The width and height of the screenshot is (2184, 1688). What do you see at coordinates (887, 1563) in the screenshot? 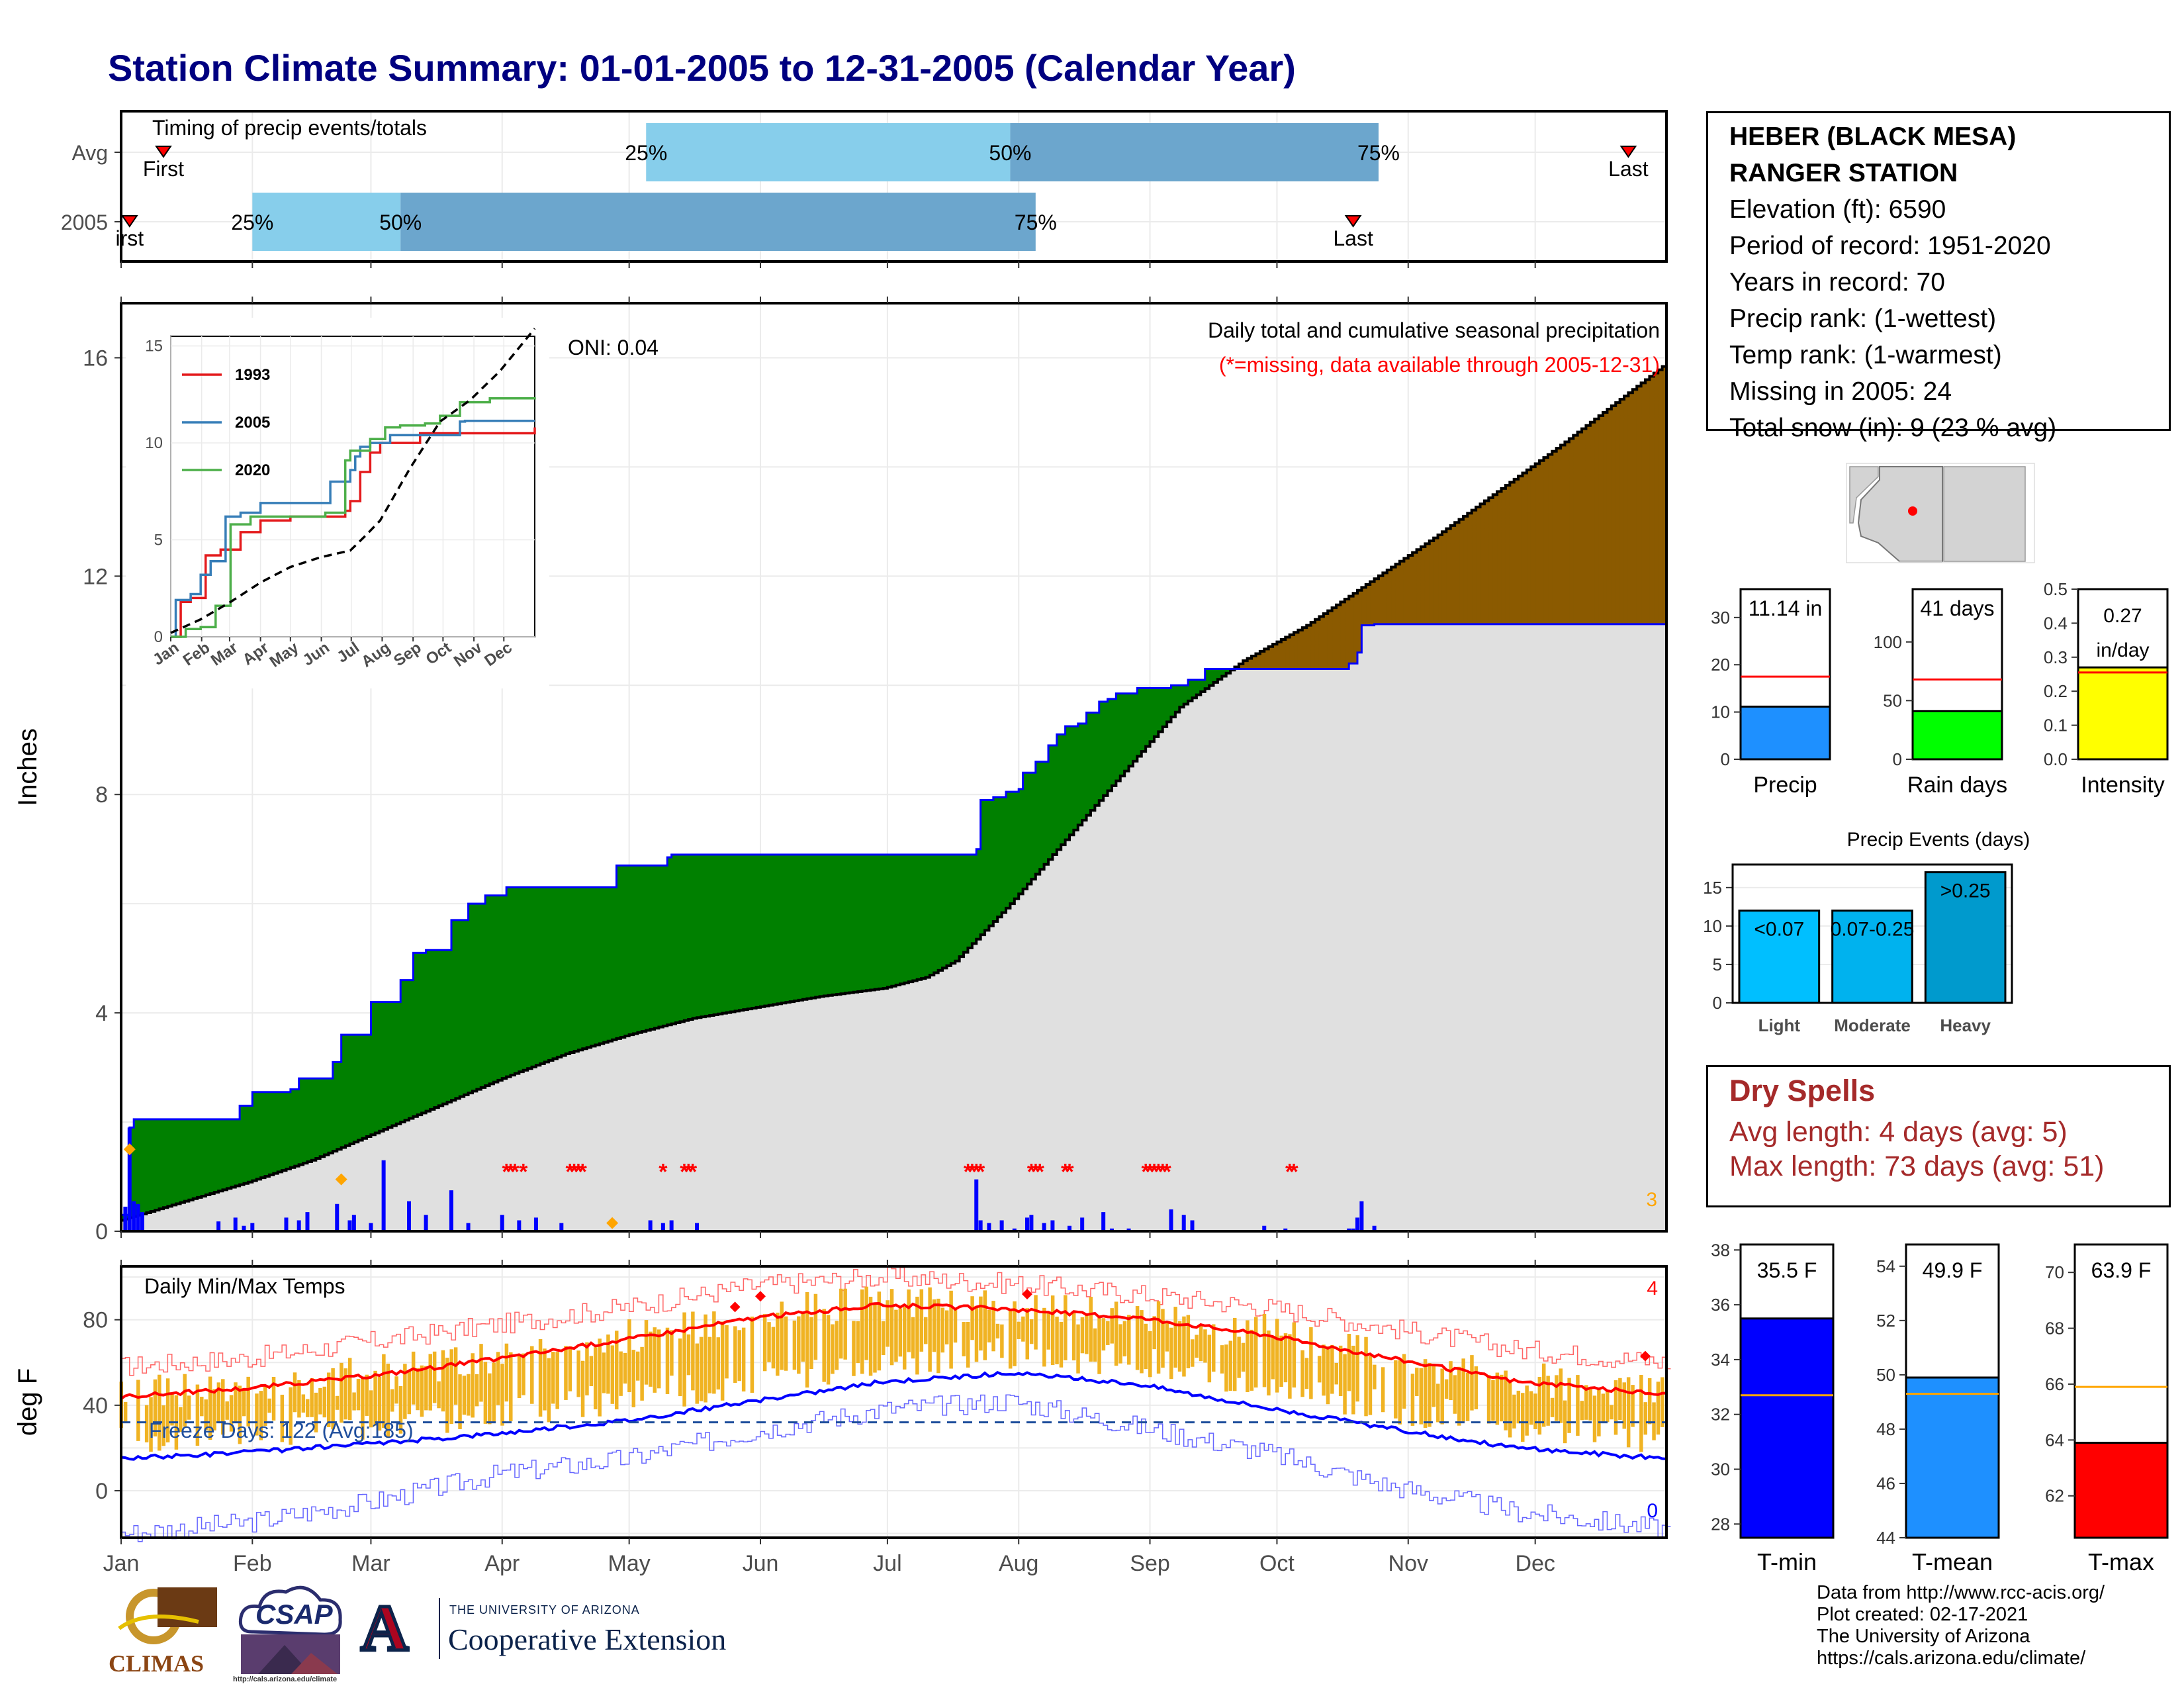
I see `month-label: Jul` at bounding box center [887, 1563].